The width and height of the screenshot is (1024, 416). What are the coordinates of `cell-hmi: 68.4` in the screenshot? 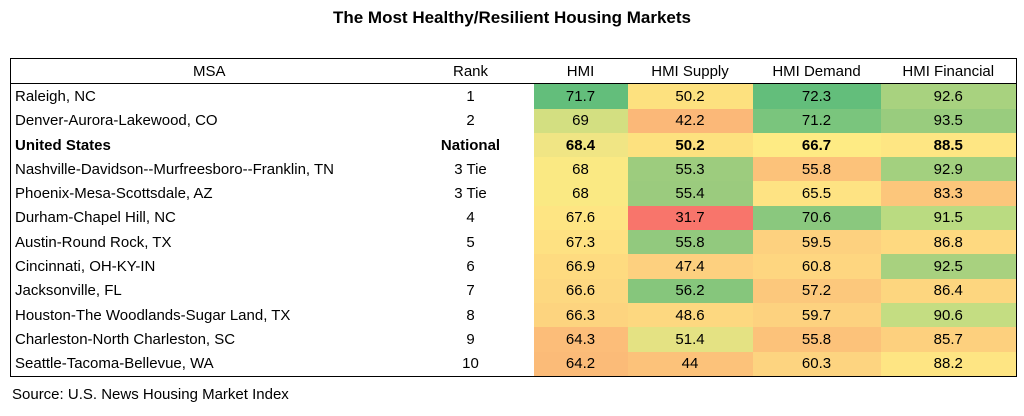 It's located at (580, 145).